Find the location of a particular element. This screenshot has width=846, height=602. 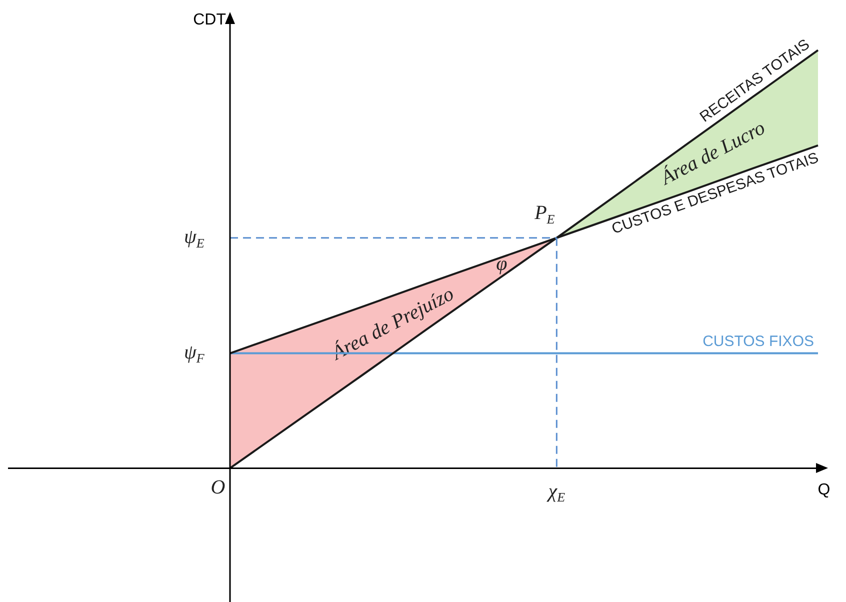

series-label: CUSTOS FIXOS is located at coordinates (758, 341).